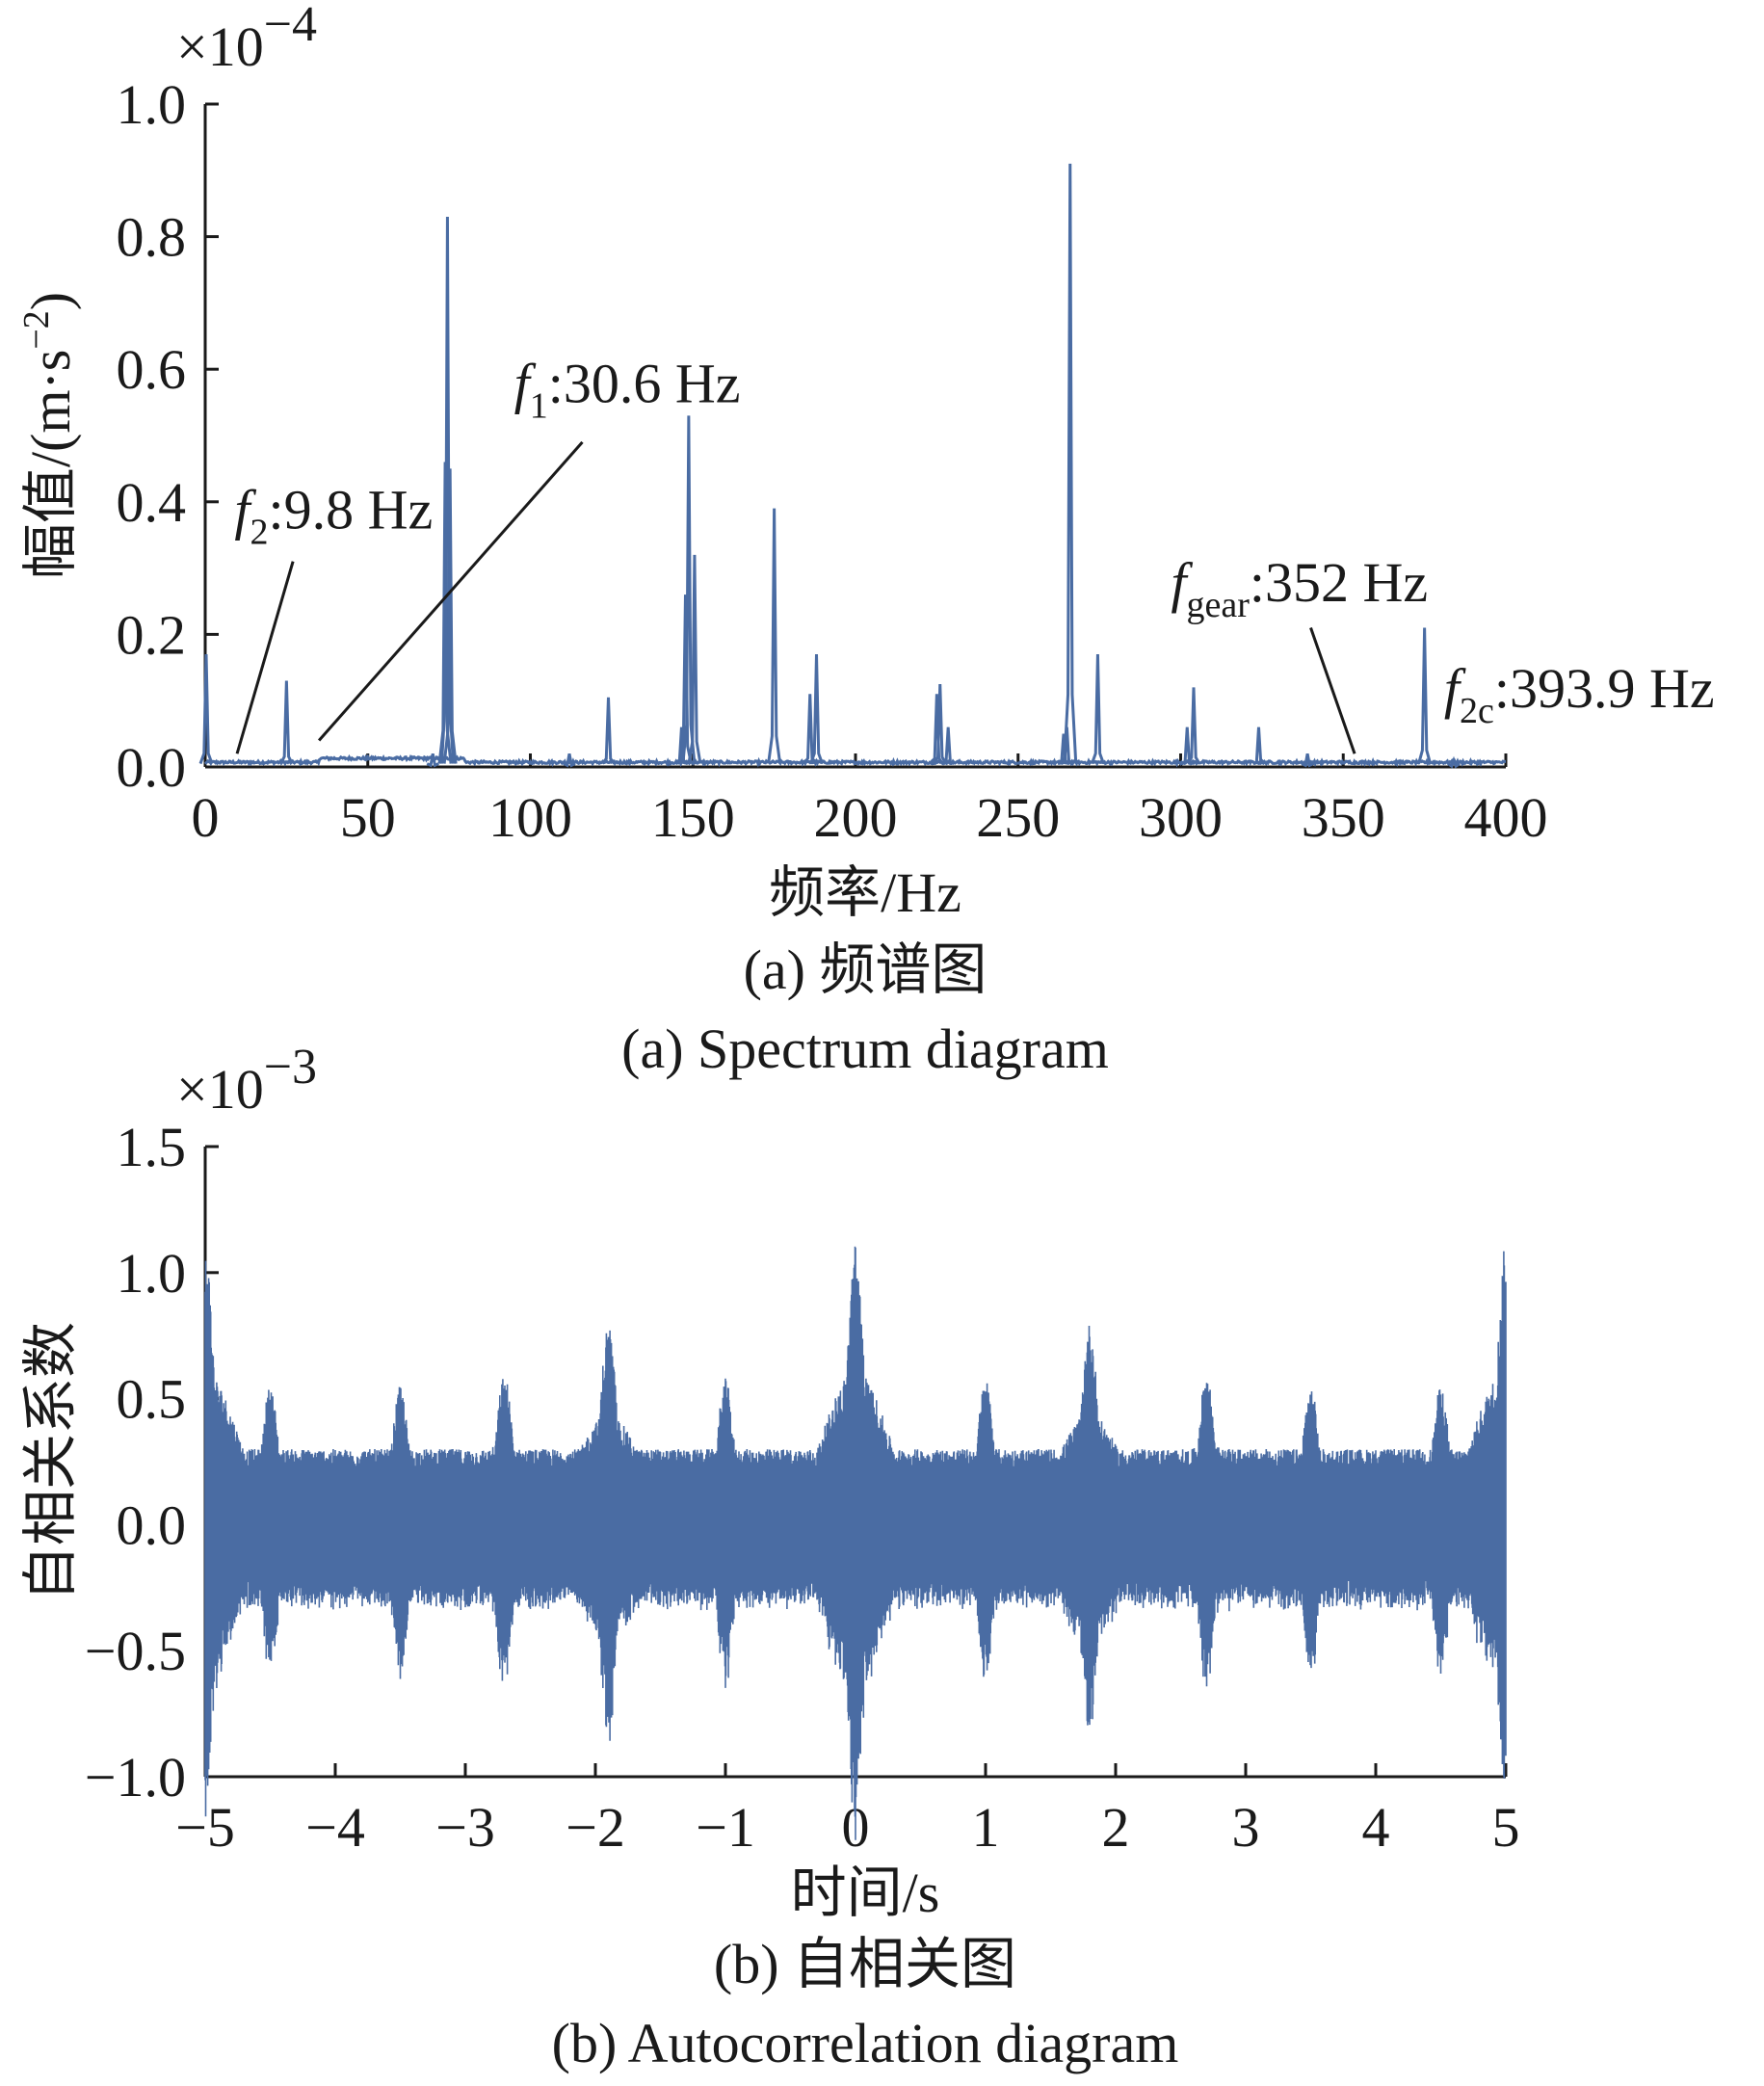 Image resolution: width=1764 pixels, height=2086 pixels. What do you see at coordinates (539, 406) in the screenshot?
I see `annotation-subscript: 1` at bounding box center [539, 406].